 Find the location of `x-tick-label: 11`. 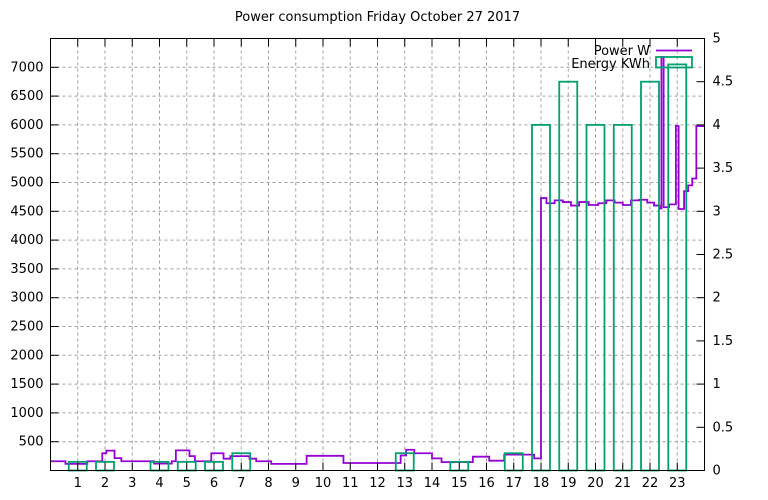

x-tick-label: 11 is located at coordinates (350, 483).